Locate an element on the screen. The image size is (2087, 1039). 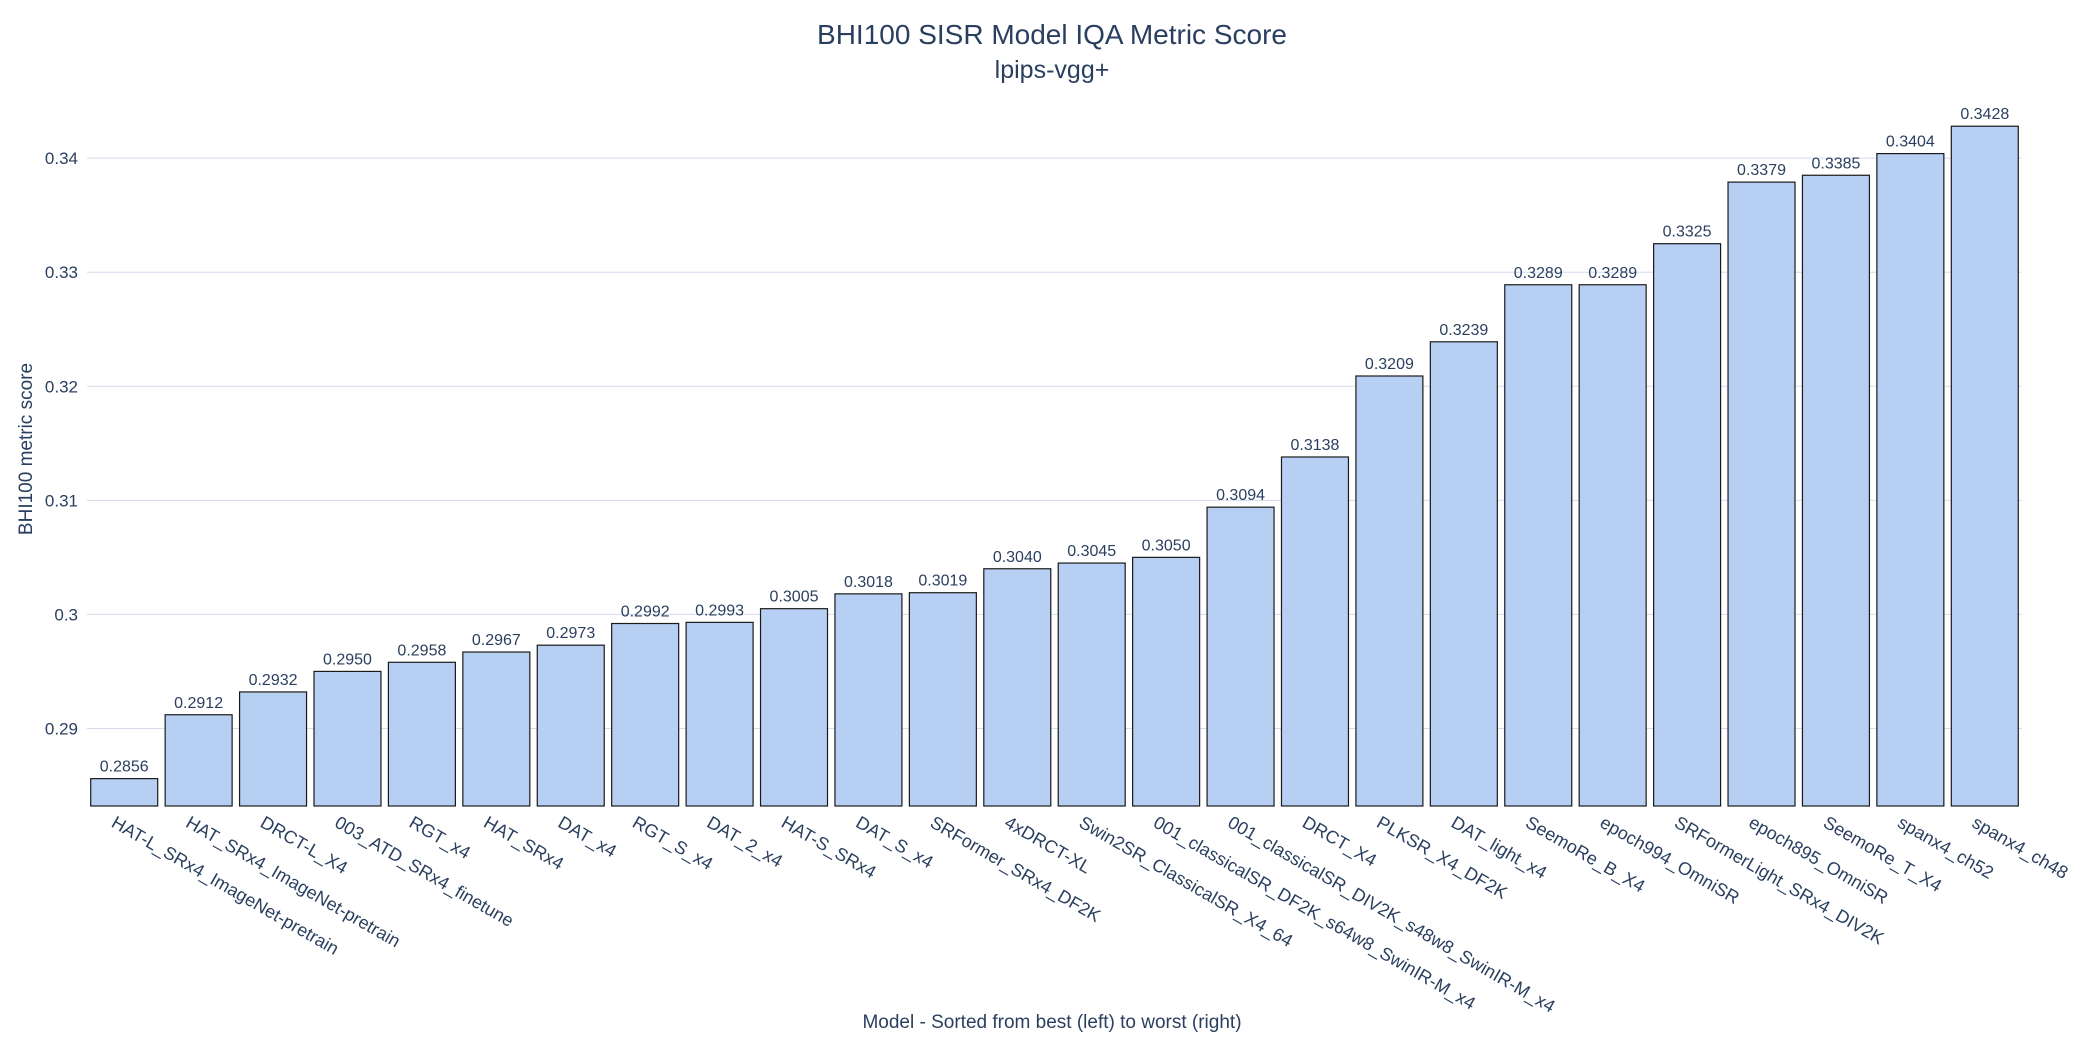
y-tick-label: 0.31 is located at coordinates (61, 500).